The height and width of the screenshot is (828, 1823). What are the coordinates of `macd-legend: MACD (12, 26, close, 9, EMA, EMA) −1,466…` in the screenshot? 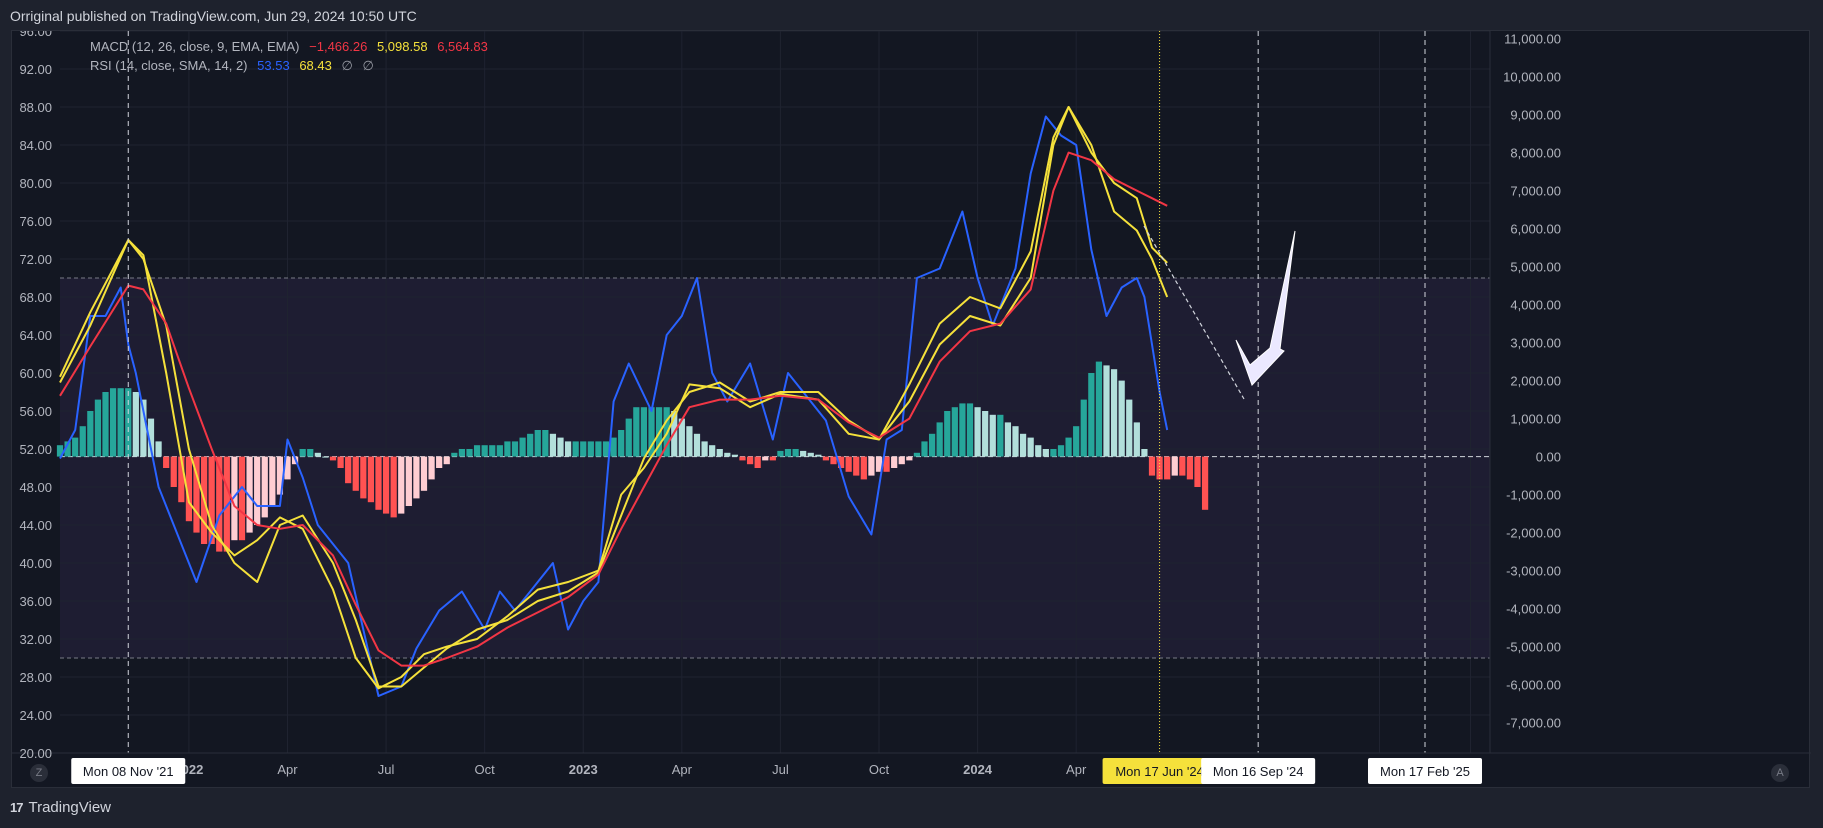 It's located at (292, 46).